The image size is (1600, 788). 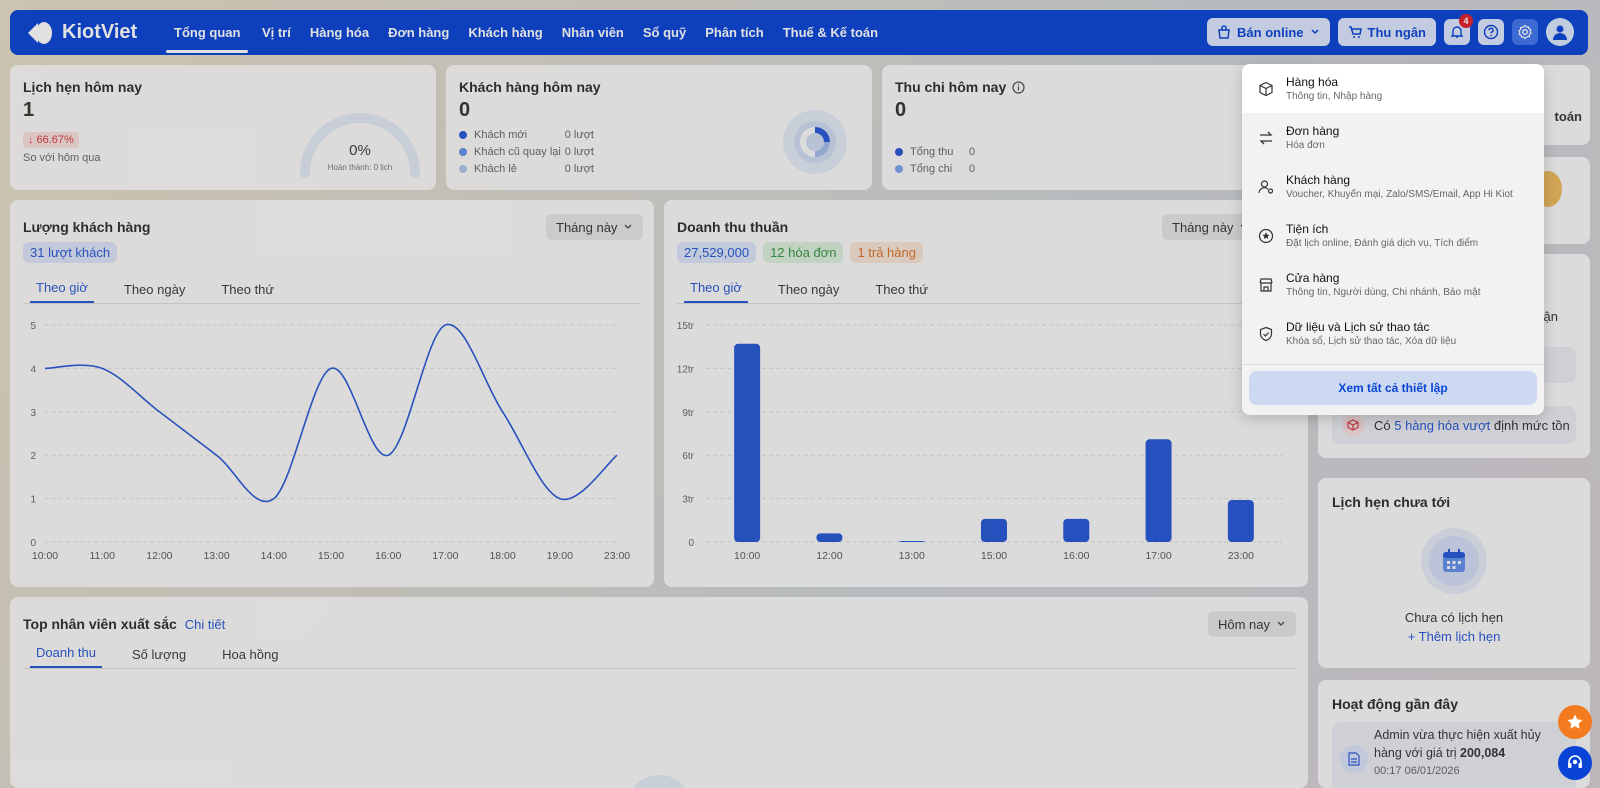 I want to click on change-badge: ↓ 66.67%, so click(x=51, y=140).